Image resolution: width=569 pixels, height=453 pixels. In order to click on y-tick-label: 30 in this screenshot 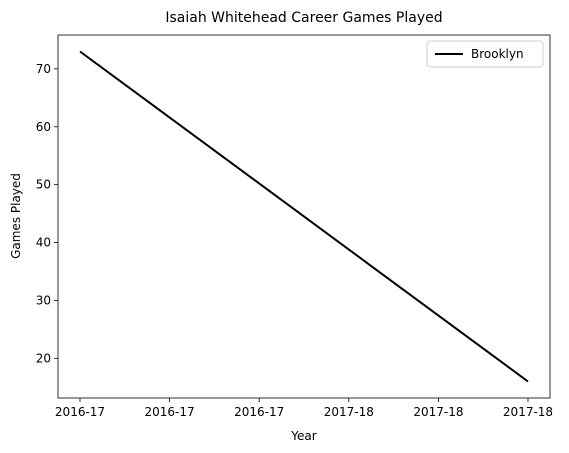, I will do `click(43, 300)`.